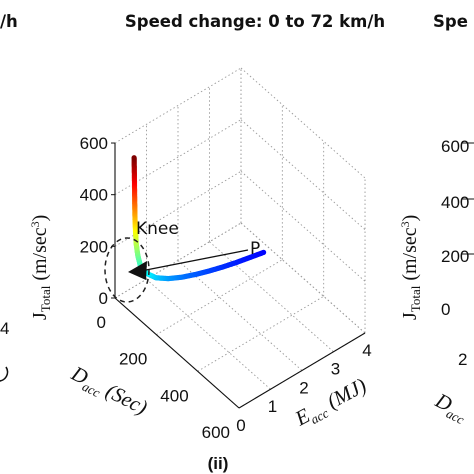 The height and width of the screenshot is (474, 474). I want to click on z-axis-label: JTotal (m/sec3), so click(40, 267).